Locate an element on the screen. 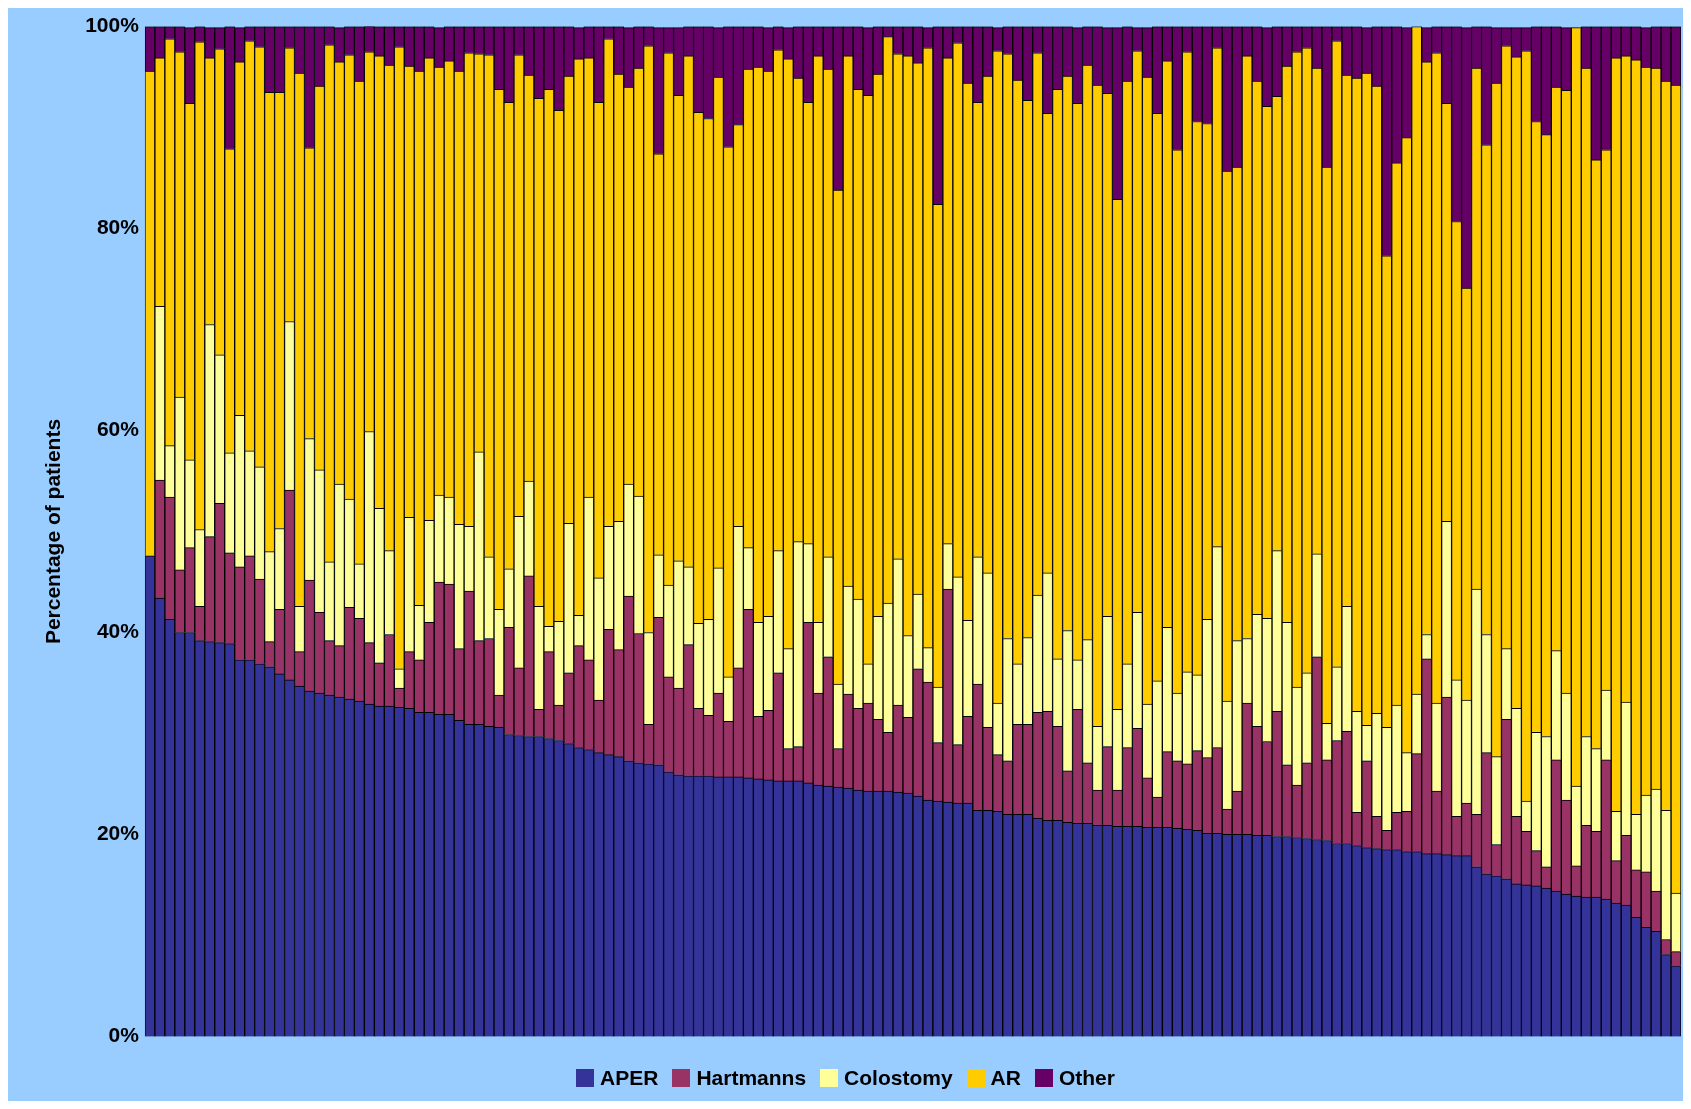 This screenshot has width=1691, height=1109. y-axis-title: Percentage of patients is located at coordinates (53, 531).